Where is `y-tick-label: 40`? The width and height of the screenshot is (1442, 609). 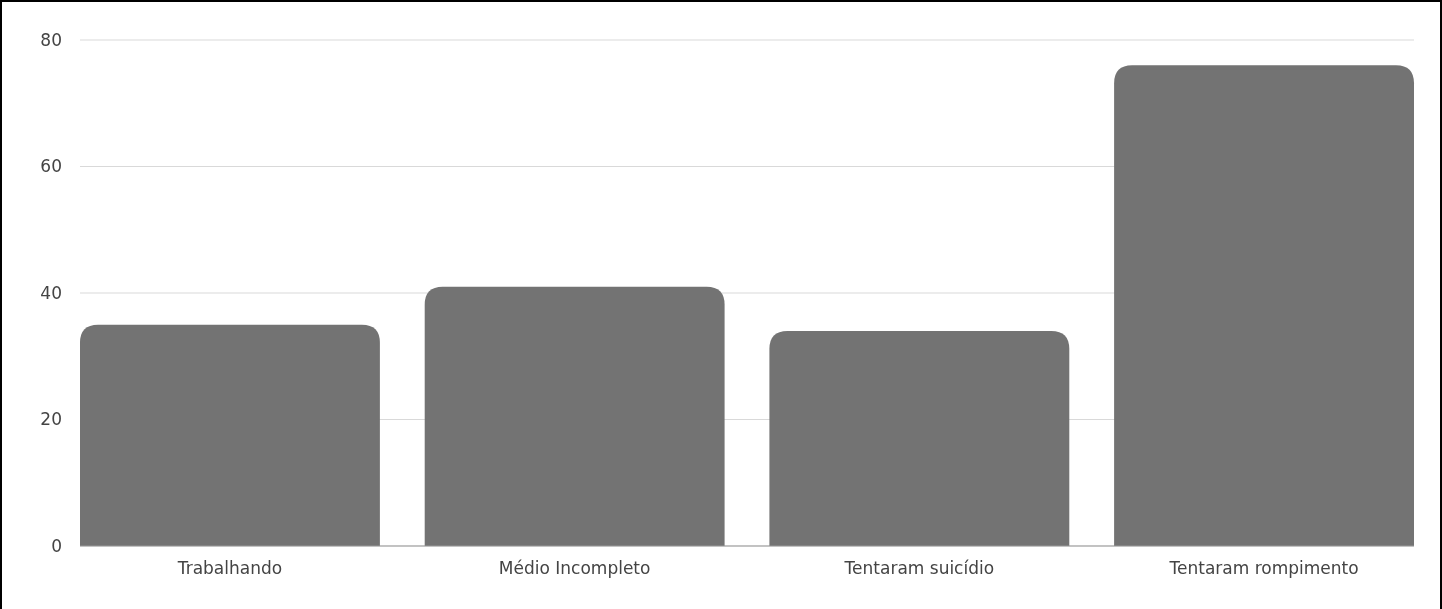
y-tick-label: 40 is located at coordinates (51, 292).